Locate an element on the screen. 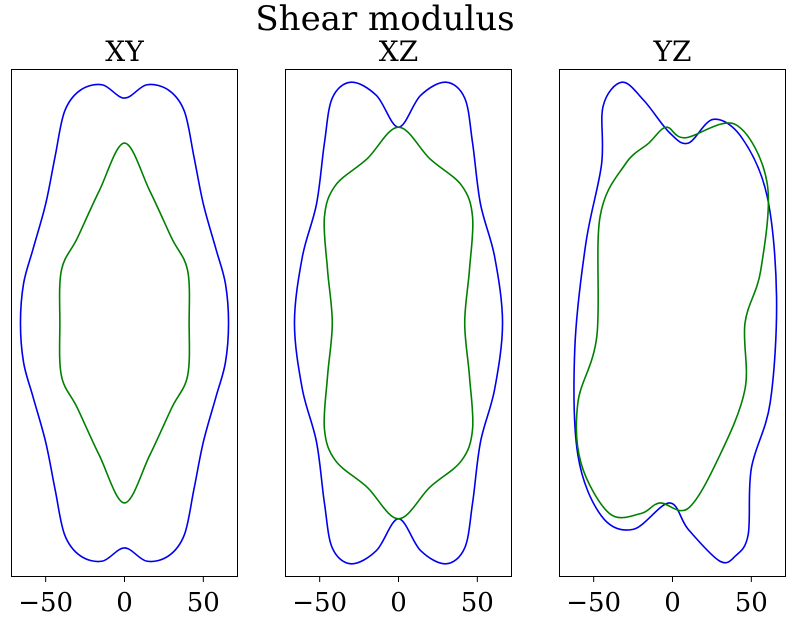 This screenshot has height=621, width=797. series-min-xy is located at coordinates (124, 323).